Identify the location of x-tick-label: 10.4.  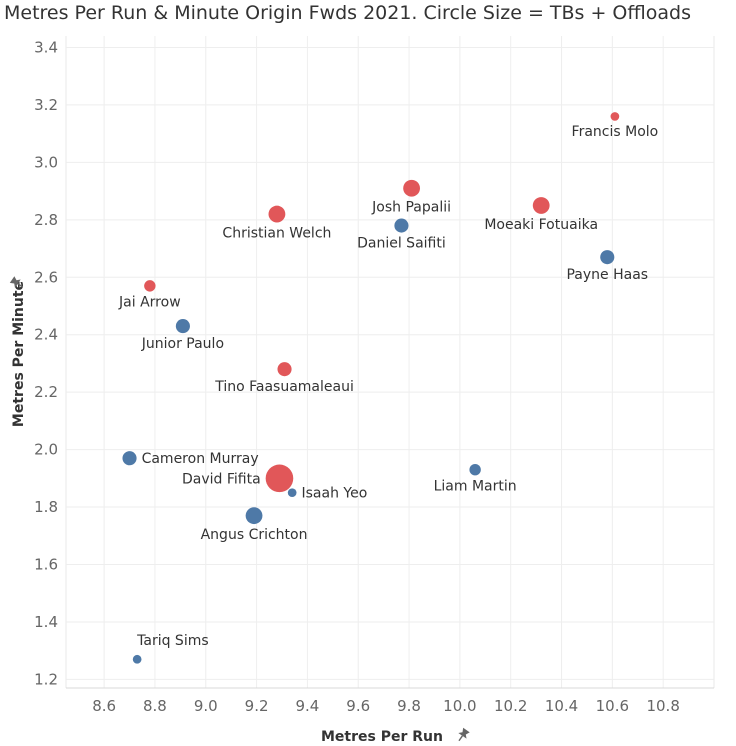
(561, 706).